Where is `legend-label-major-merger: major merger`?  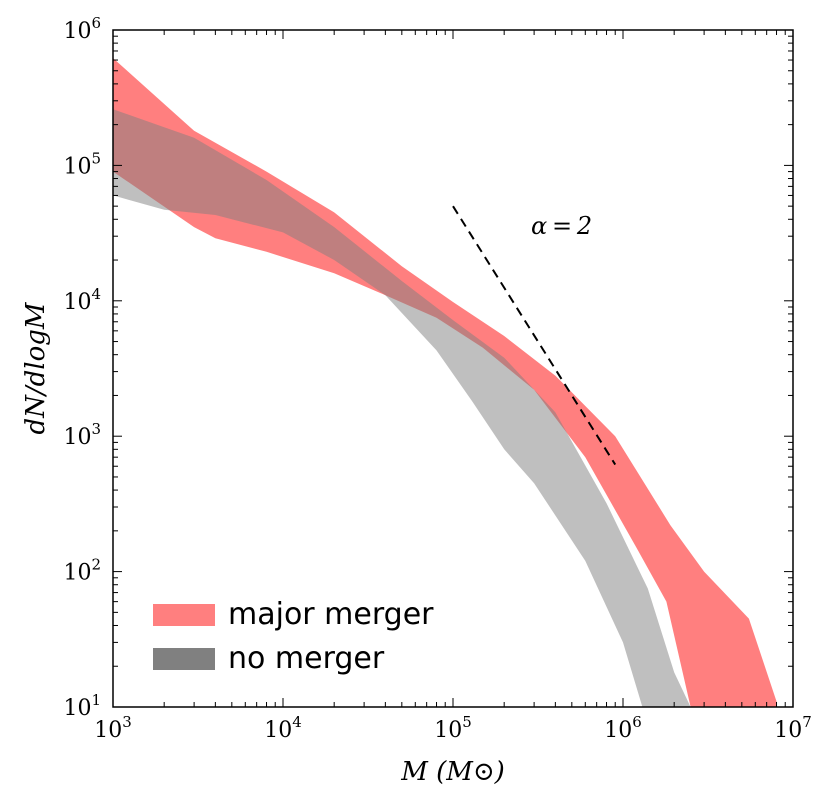
legend-label-major-merger: major merger is located at coordinates (331, 614).